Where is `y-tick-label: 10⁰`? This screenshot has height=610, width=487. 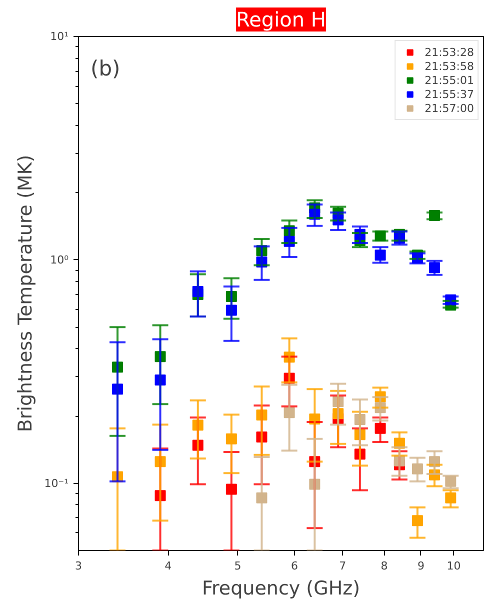 y-tick-label: 10⁰ is located at coordinates (60, 259).